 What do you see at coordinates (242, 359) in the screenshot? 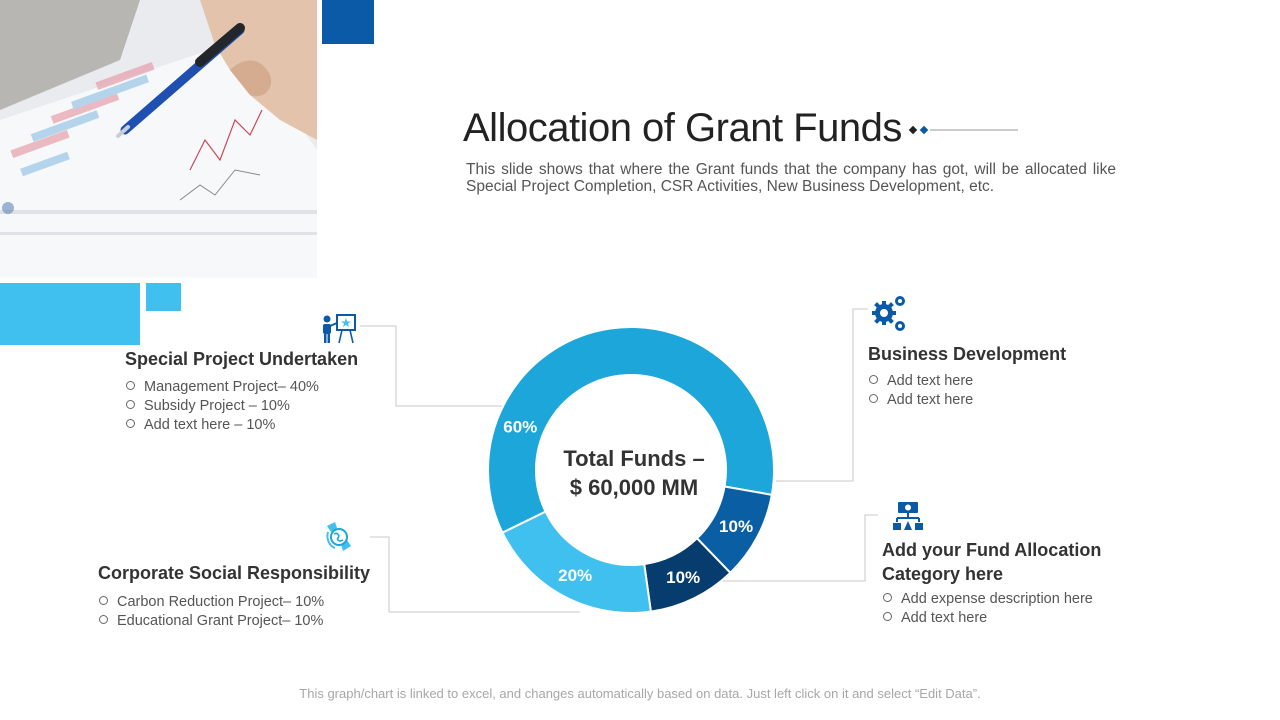
I see `special-project-heading: Special Project Undertaken` at bounding box center [242, 359].